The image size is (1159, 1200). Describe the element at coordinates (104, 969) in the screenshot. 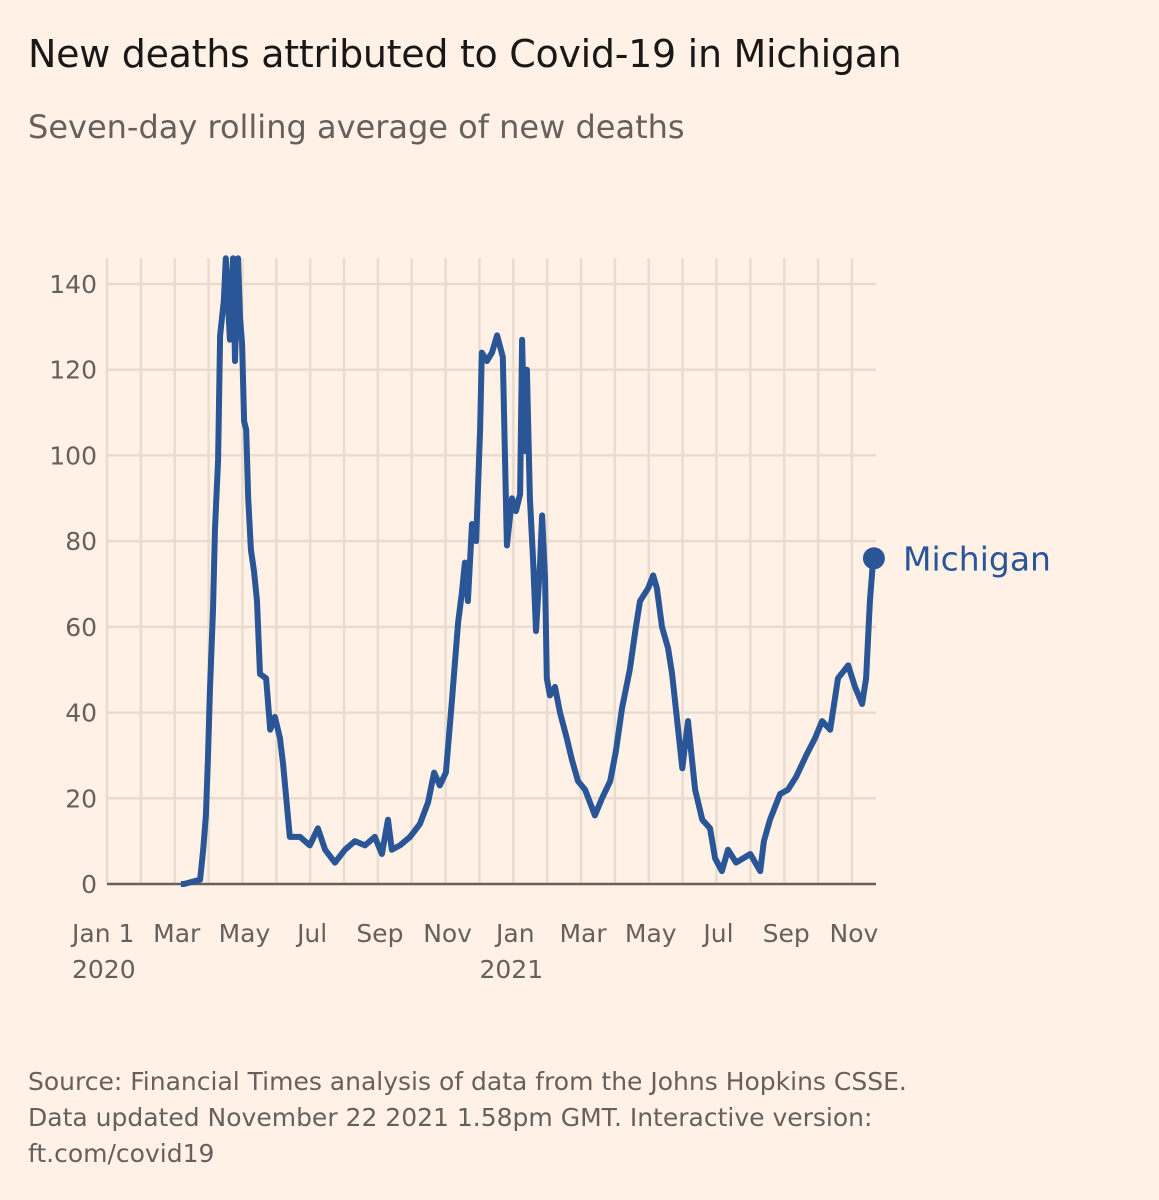

I see `x-tick-year-label: 2020` at that location.